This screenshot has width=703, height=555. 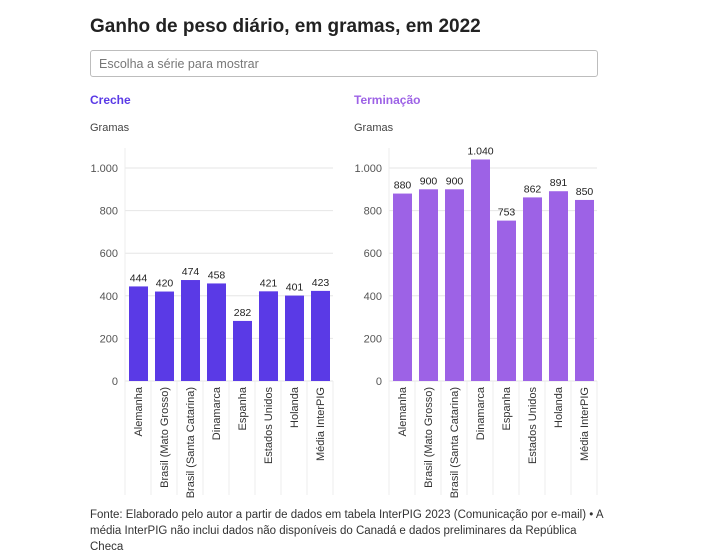 What do you see at coordinates (243, 313) in the screenshot?
I see `bar-value-label: 282` at bounding box center [243, 313].